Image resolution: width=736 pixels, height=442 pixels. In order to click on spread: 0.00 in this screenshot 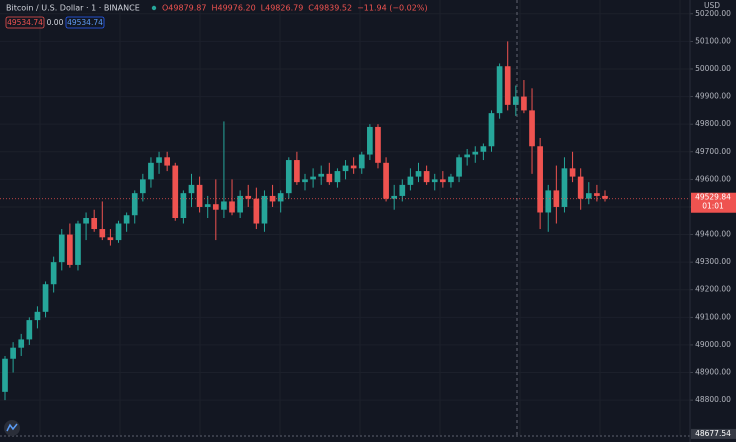, I will do `click(55, 22)`.